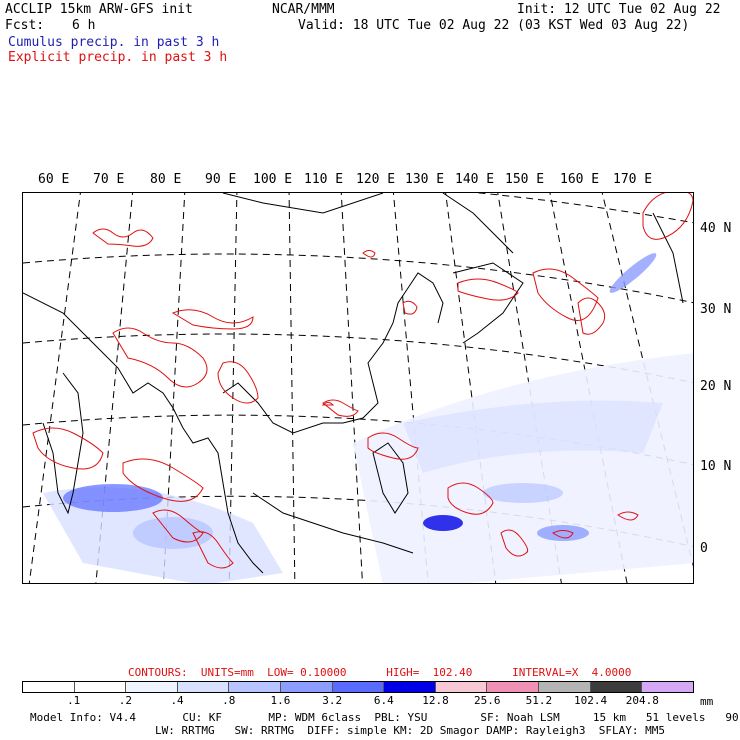 The image size is (740, 740). Describe the element at coordinates (619, 9) in the screenshot. I see `init-time: Init: 12 UTC Tue 02 Aug 22` at that location.